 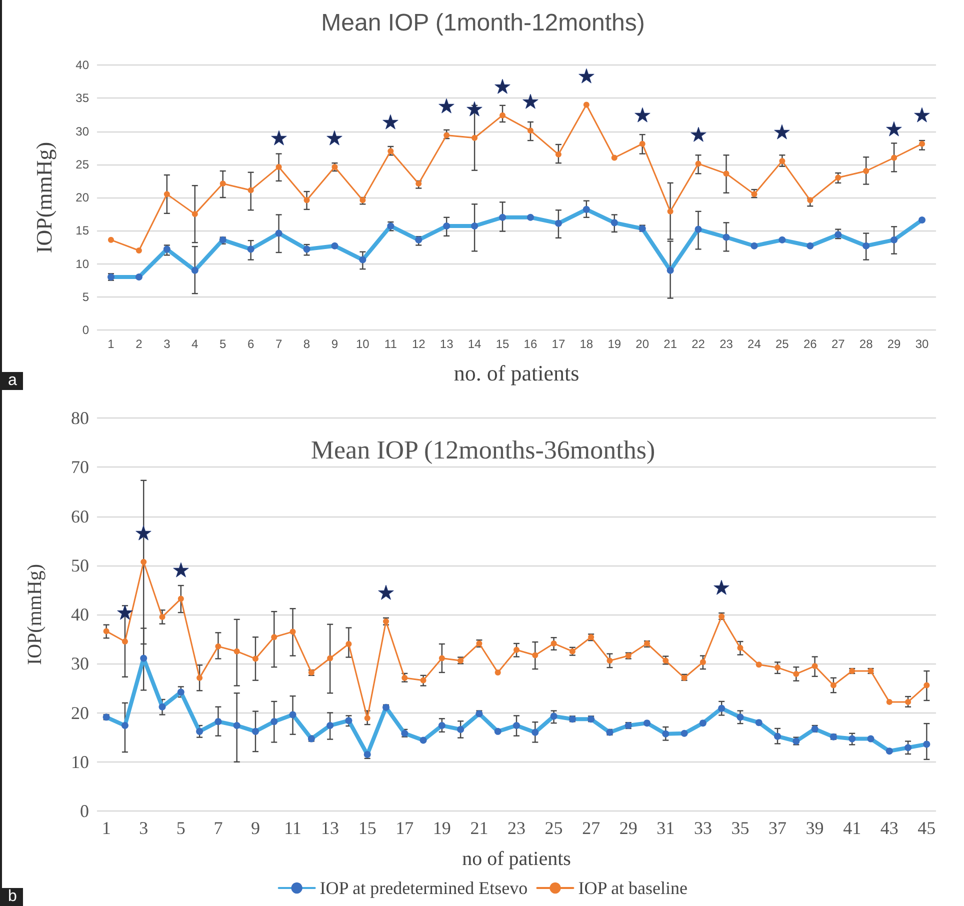 I want to click on x-tick-label: 22, so click(x=699, y=344).